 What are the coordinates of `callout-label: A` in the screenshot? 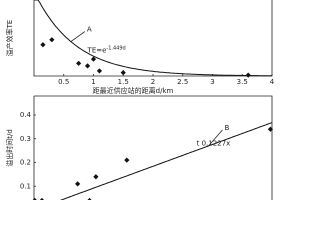 It's located at (89, 30).